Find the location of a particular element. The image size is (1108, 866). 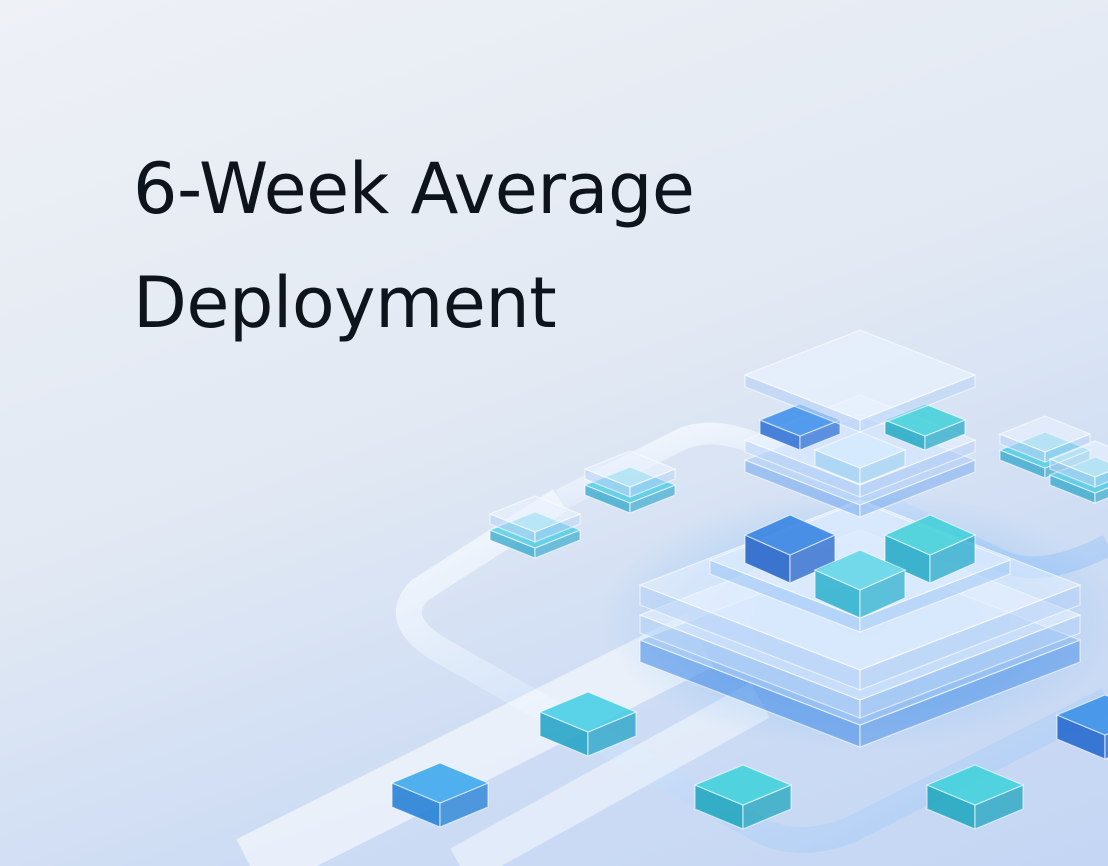

title: 6-Week Average Deployment is located at coordinates (414, 246).